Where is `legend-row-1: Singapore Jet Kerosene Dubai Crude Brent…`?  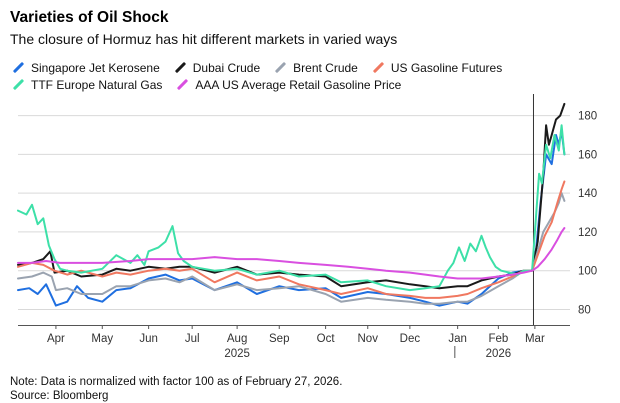 legend-row-1: Singapore Jet Kerosene Dubai Crude Brent… is located at coordinates (272, 67).